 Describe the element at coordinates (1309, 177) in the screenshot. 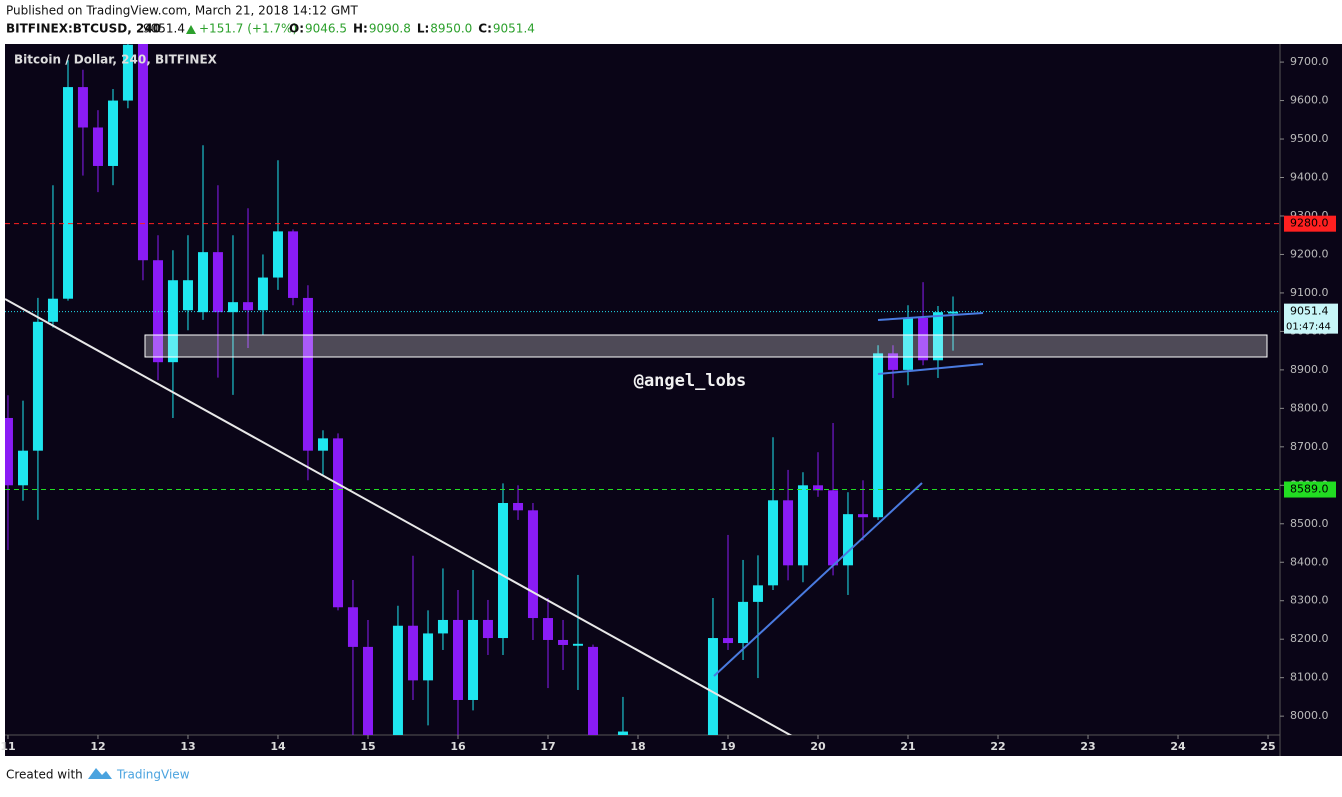

I see `y-tick-label: 9400.0` at that location.